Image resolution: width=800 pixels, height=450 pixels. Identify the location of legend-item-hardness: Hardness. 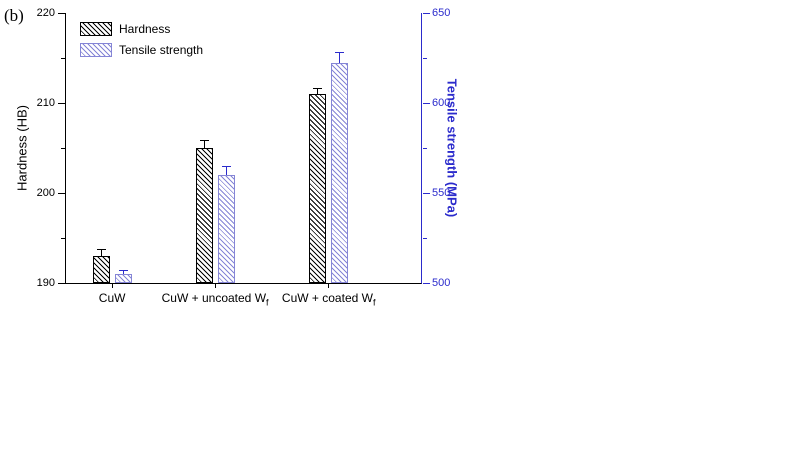
(141, 29).